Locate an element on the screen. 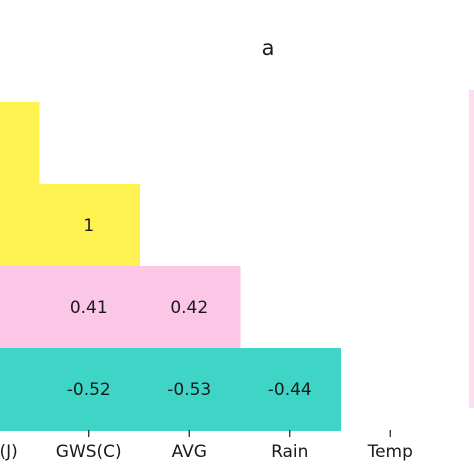  cell-label: 0.42 is located at coordinates (189, 308).